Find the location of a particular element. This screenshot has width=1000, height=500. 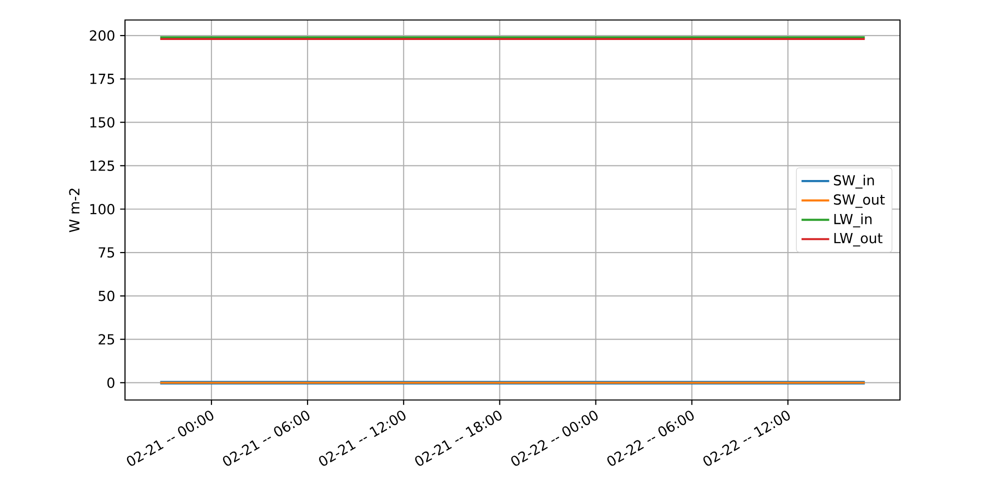

y-axis-title: W m-2 is located at coordinates (74, 210).